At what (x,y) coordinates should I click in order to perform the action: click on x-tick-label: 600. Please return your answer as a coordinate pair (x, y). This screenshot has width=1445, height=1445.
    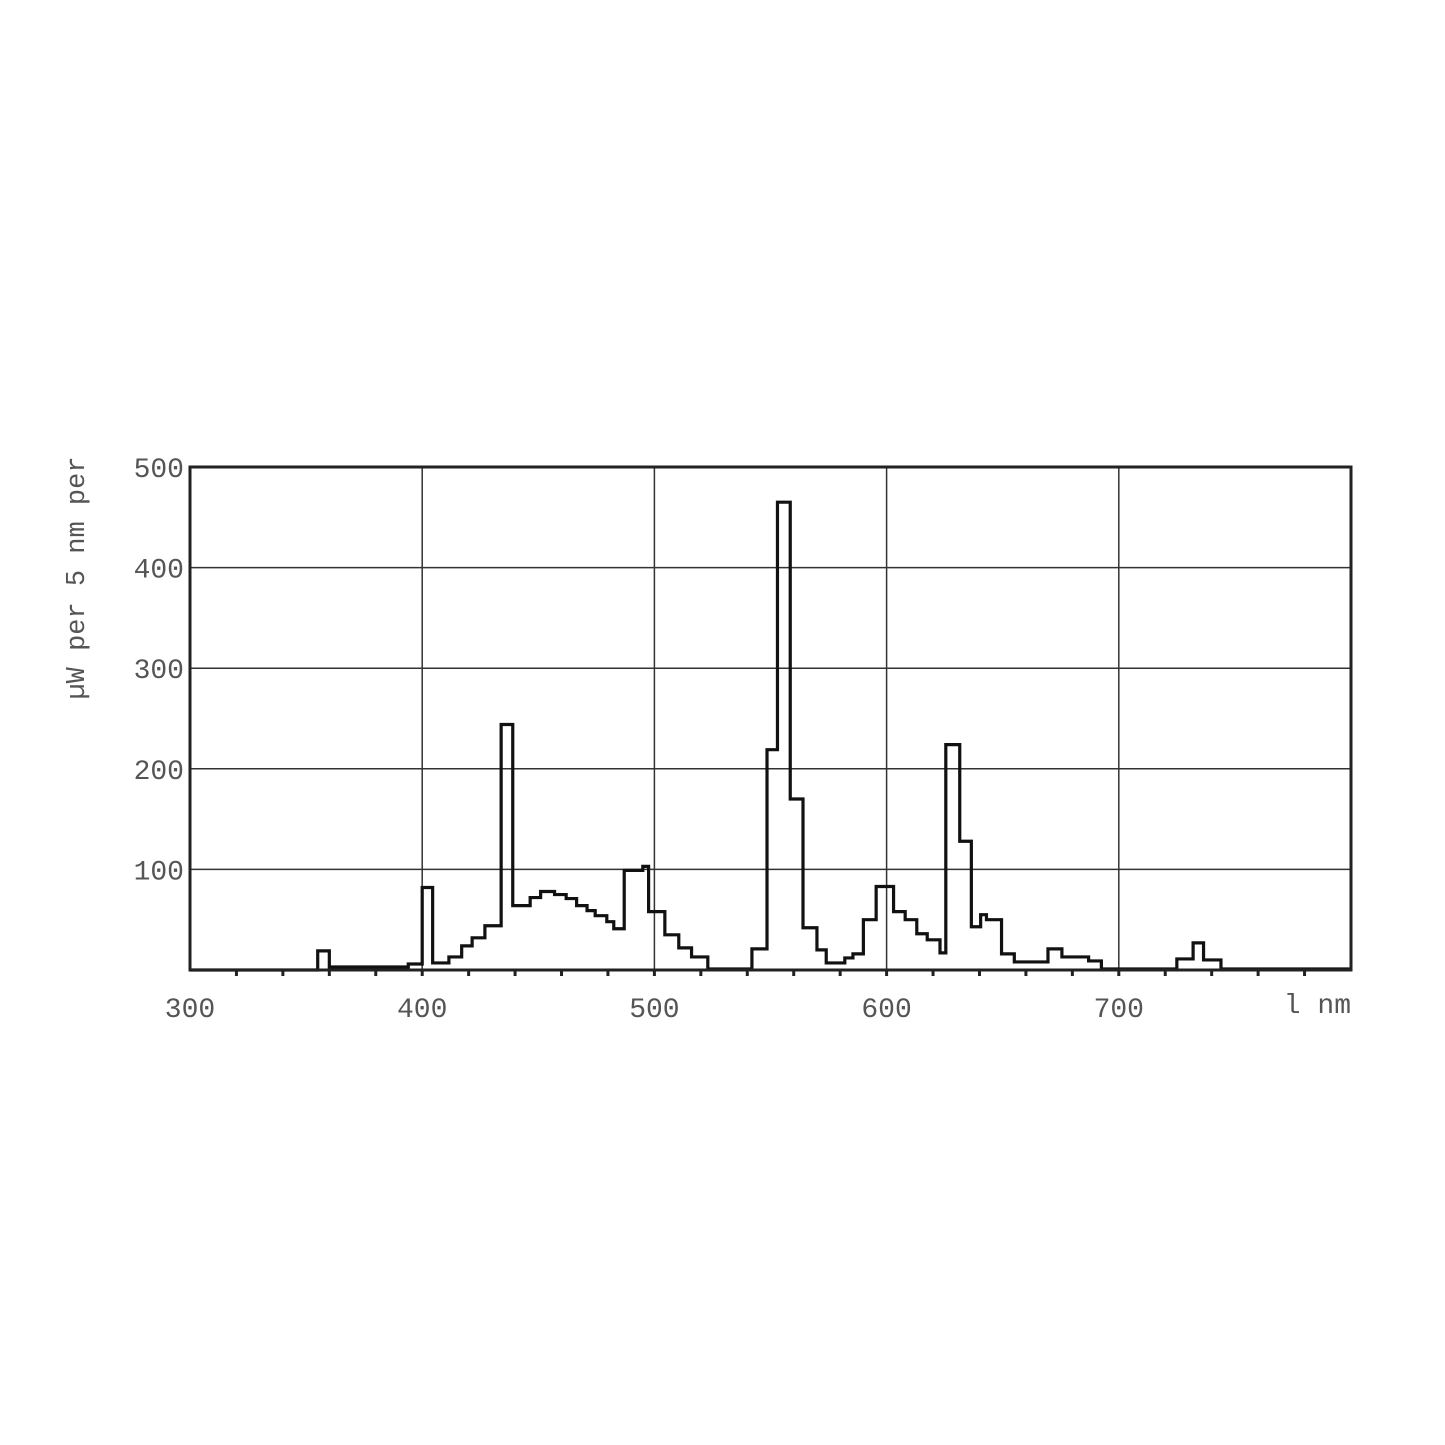
    Looking at the image, I should click on (886, 1010).